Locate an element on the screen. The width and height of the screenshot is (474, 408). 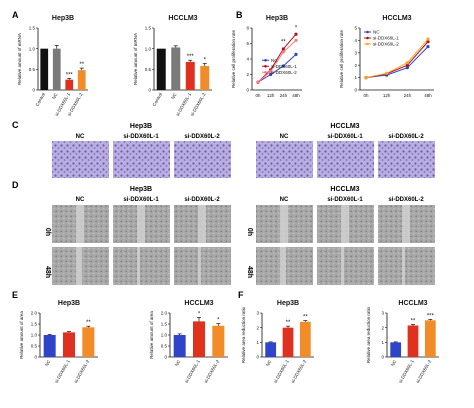
panel-letter-b: B is located at coordinates (239, 15).